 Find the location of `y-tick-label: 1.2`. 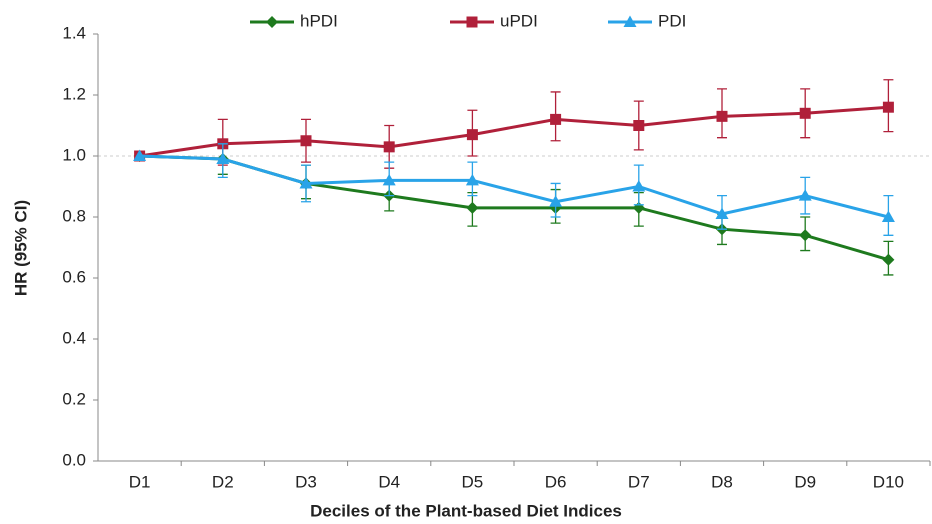

y-tick-label: 1.2 is located at coordinates (74, 93).